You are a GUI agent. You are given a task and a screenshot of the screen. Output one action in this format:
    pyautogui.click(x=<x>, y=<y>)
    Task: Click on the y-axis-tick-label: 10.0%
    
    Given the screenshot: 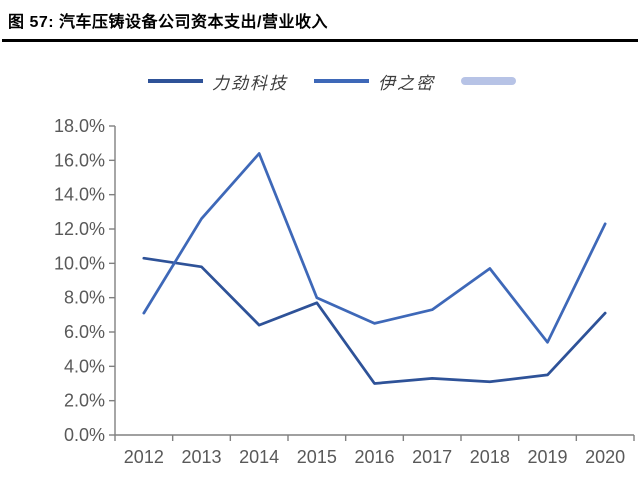 What is the action you would take?
    pyautogui.click(x=79, y=263)
    